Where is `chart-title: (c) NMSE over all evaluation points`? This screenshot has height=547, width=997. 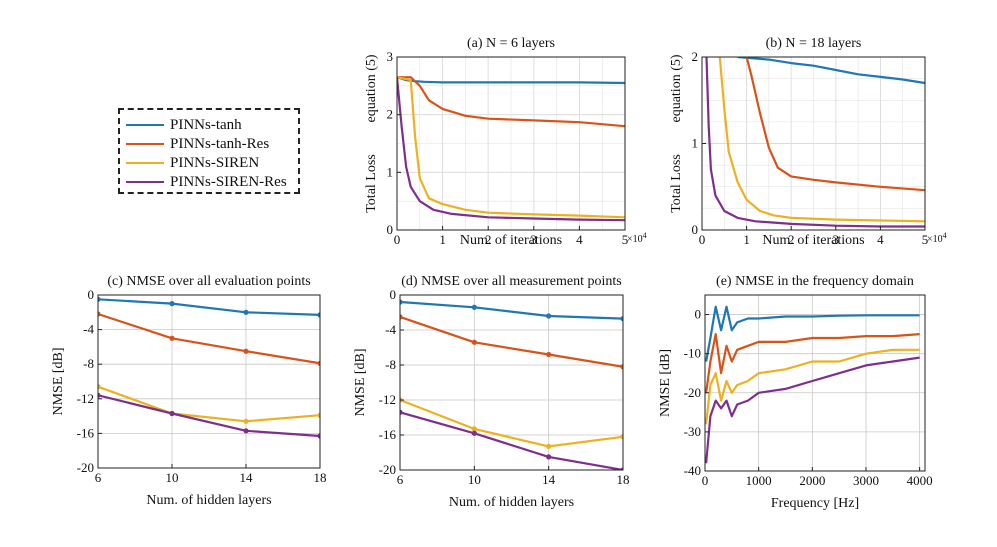 chart-title: (c) NMSE over all evaluation points is located at coordinates (208, 281).